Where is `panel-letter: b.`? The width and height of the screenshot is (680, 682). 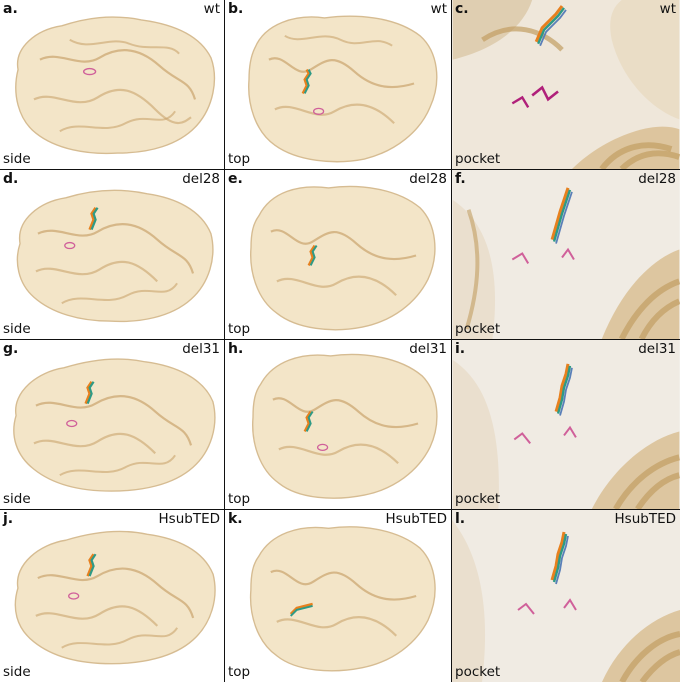
panel-letter: b. is located at coordinates (236, 9).